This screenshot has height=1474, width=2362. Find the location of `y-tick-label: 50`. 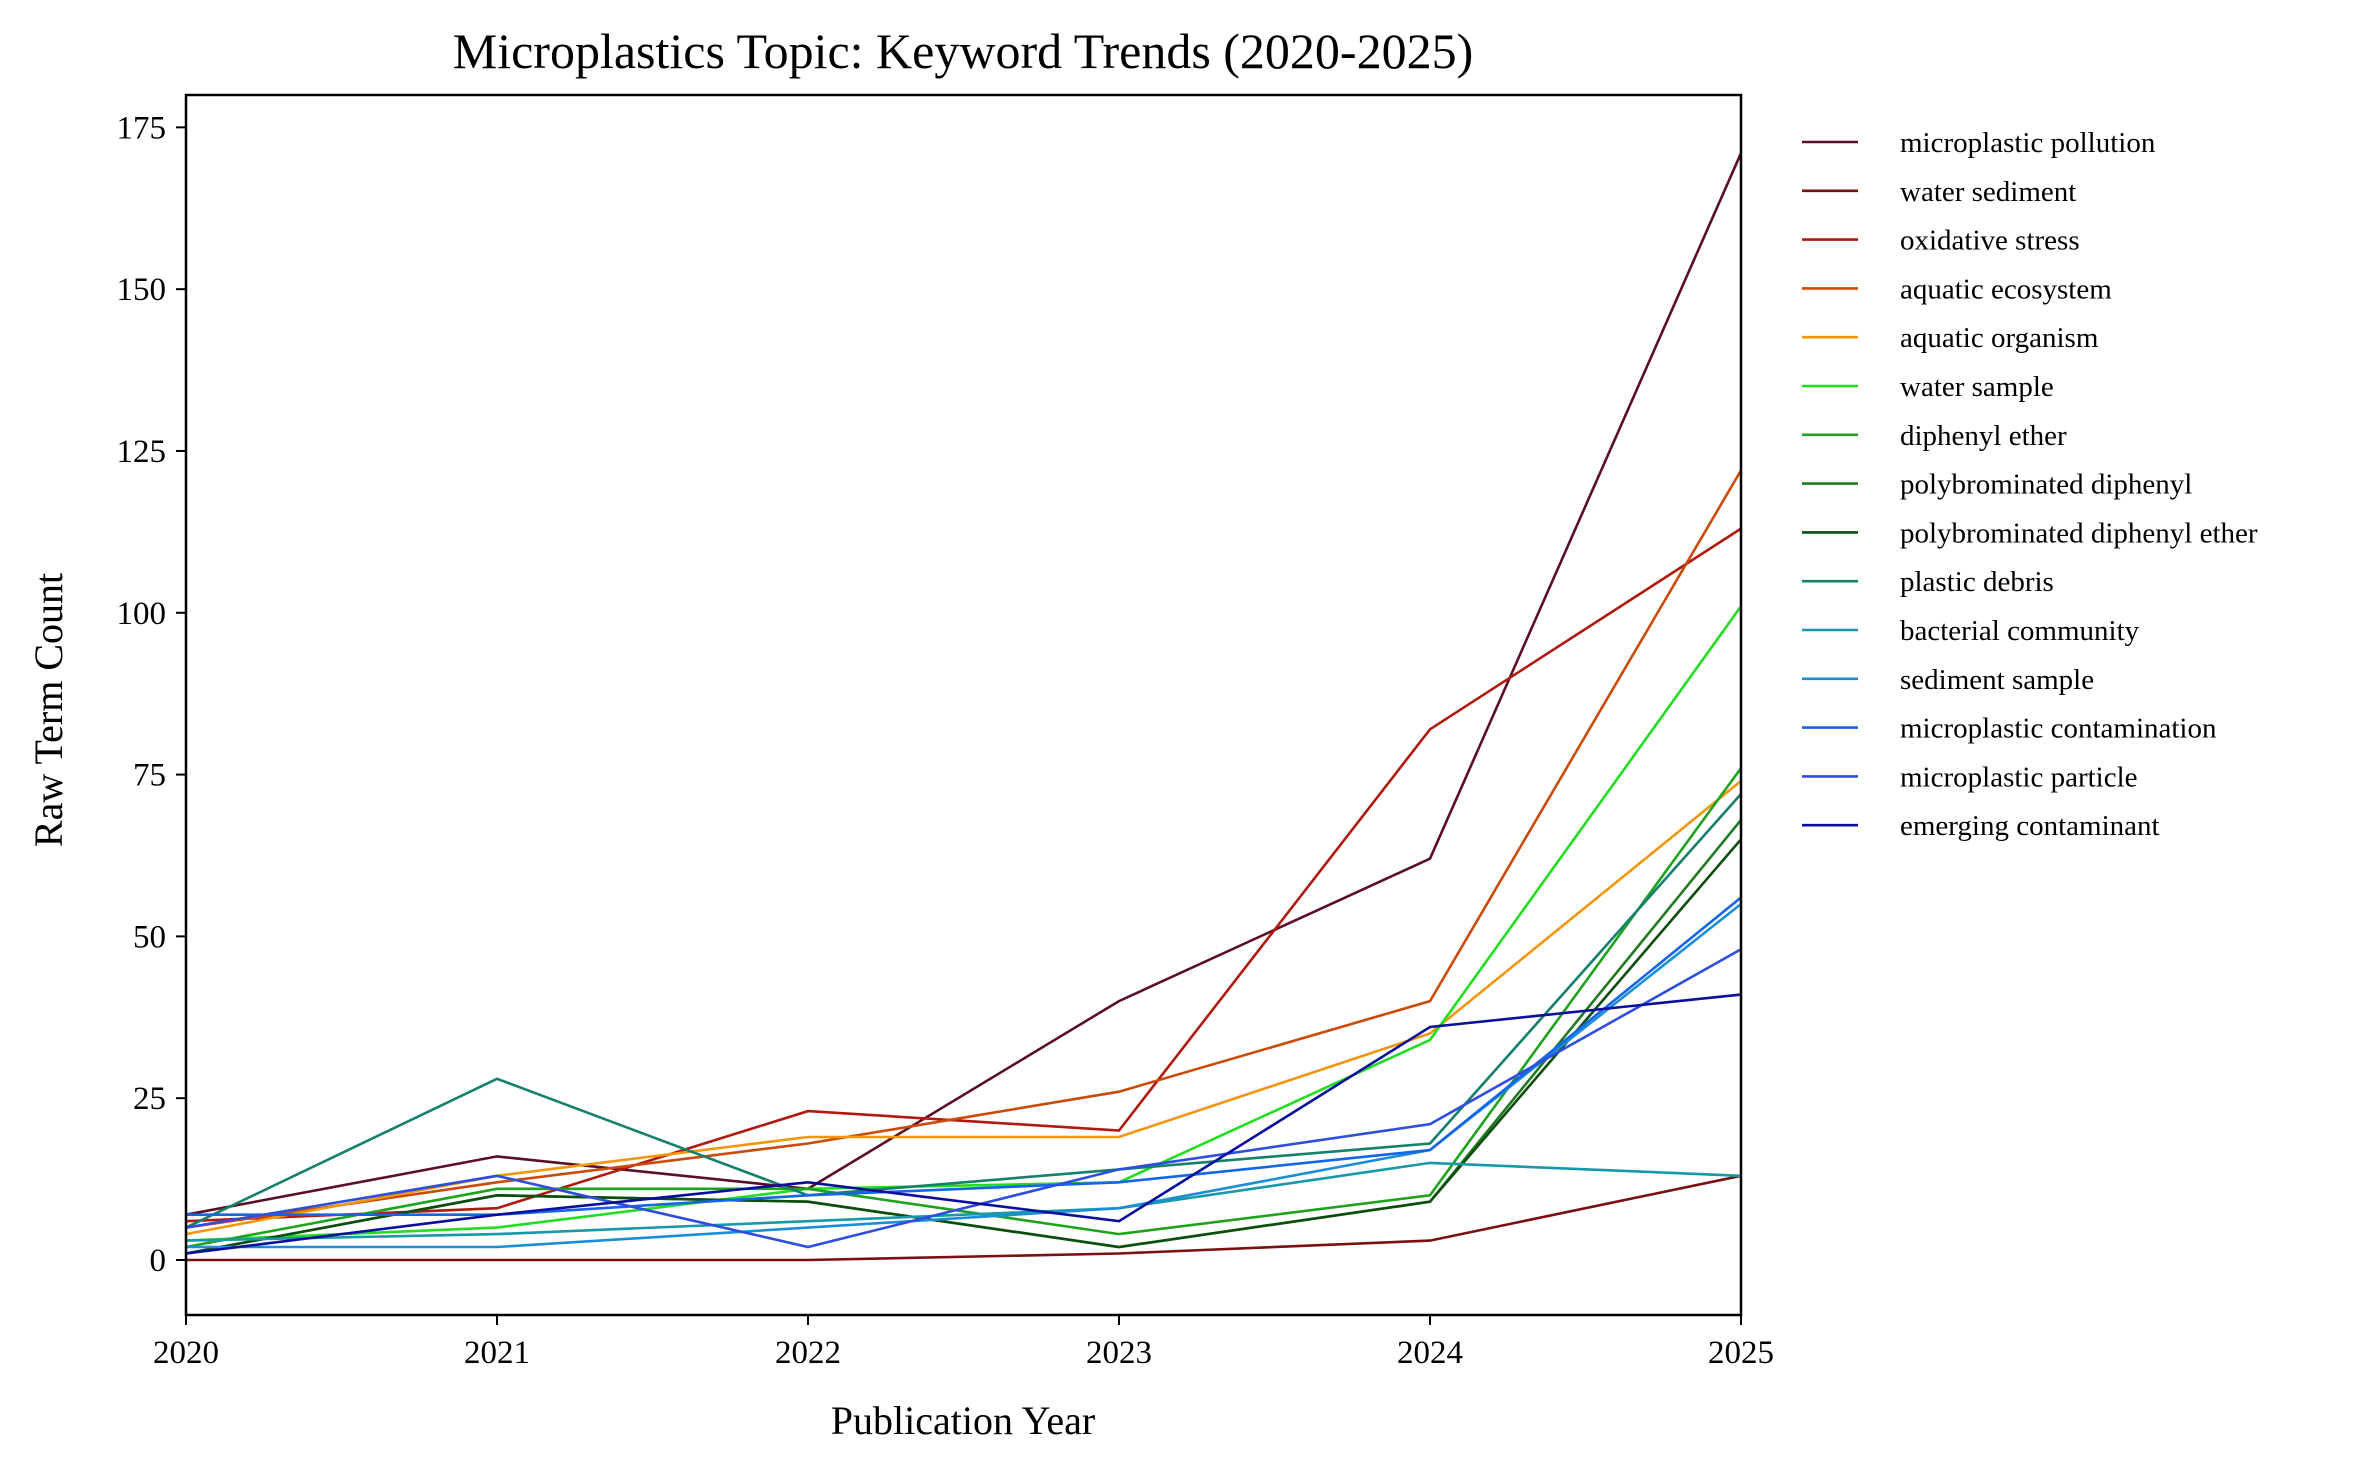

y-tick-label: 50 is located at coordinates (149, 937).